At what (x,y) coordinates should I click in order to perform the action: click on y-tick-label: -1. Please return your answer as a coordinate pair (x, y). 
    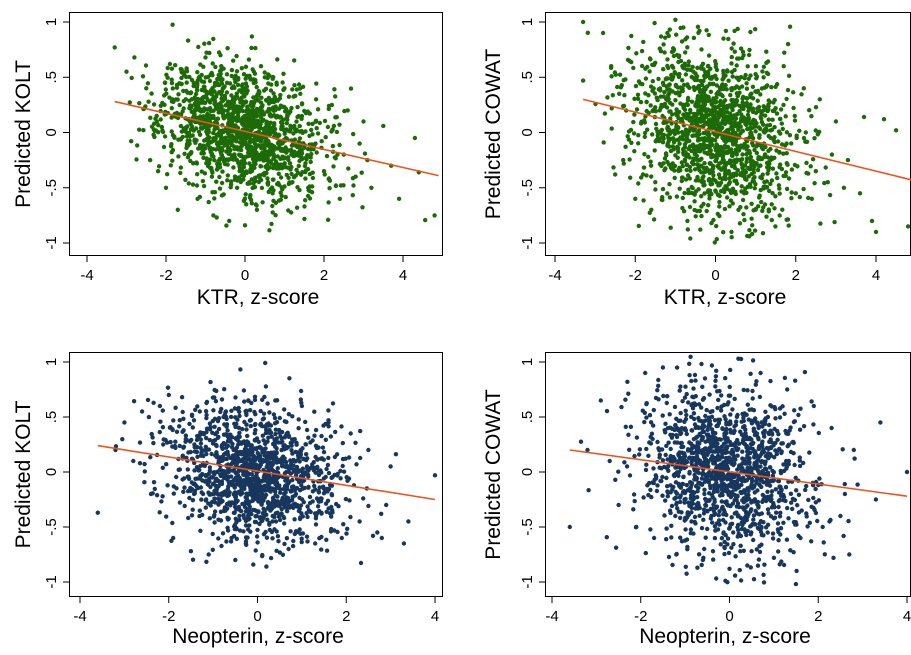
    Looking at the image, I should click on (51, 242).